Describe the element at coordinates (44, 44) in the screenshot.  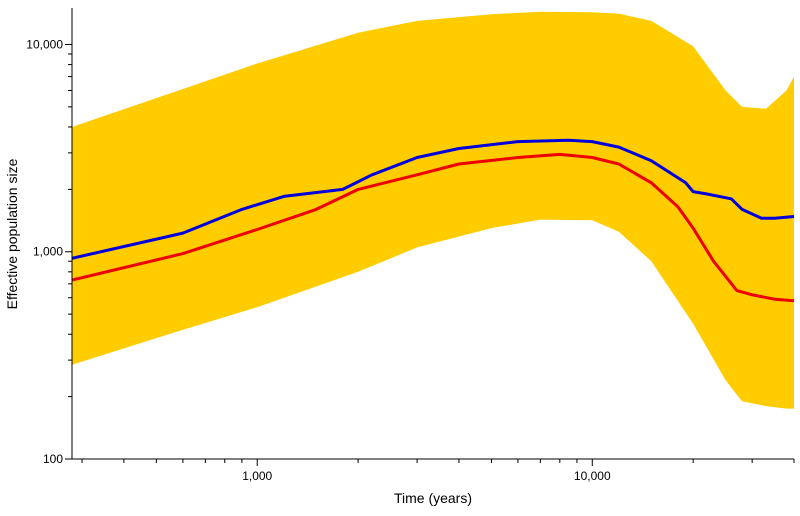
I see `y-tick-label: 10,000` at that location.